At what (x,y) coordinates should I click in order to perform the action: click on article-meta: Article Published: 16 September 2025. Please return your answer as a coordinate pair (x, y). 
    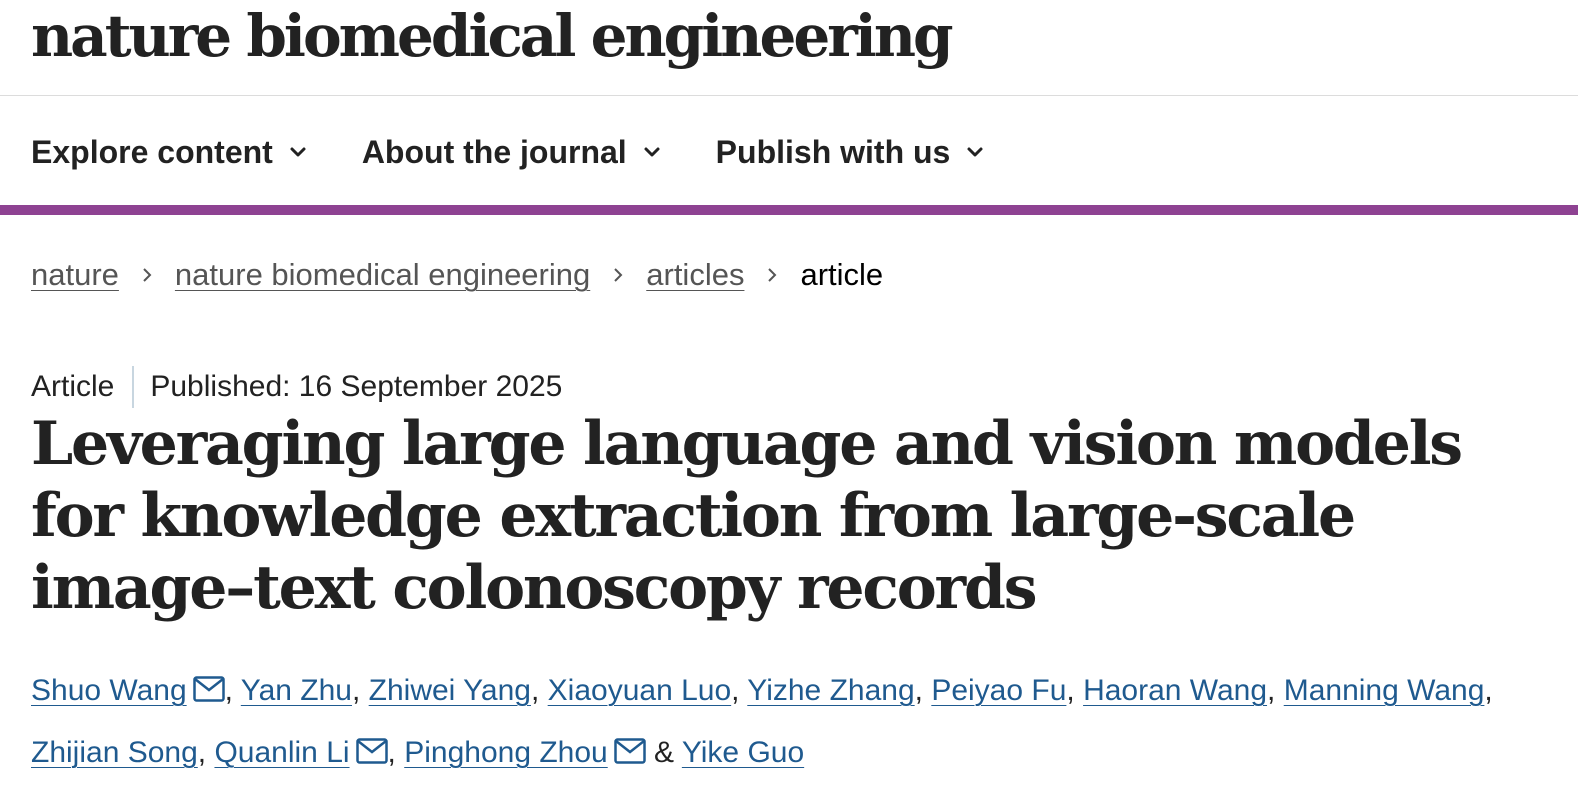
    Looking at the image, I should click on (296, 387).